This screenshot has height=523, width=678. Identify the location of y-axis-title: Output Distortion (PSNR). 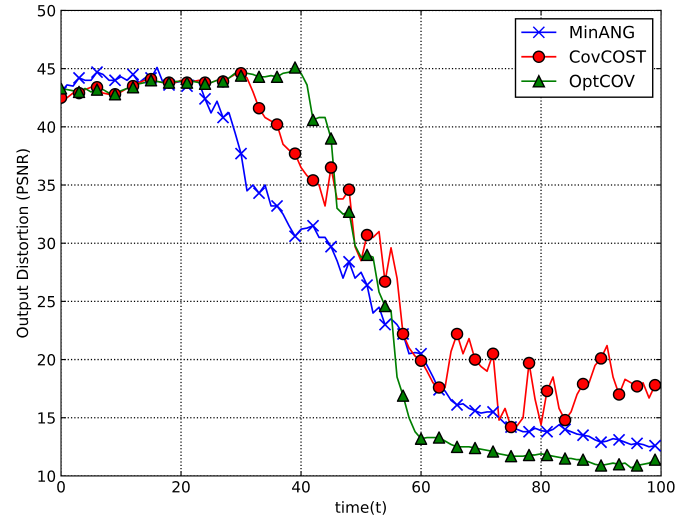
(24, 243).